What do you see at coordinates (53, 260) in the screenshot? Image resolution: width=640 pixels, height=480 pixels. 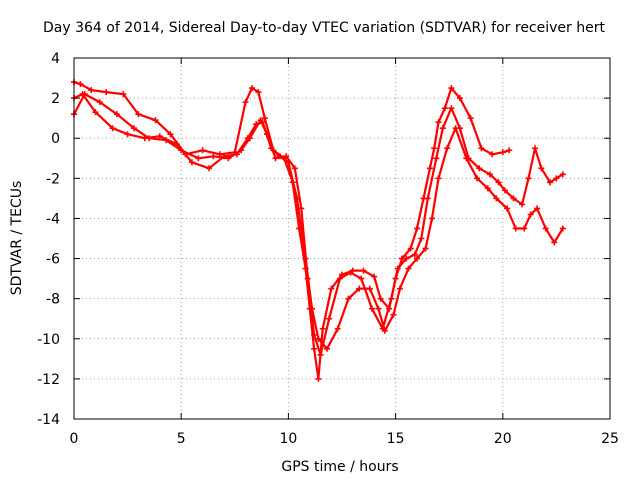 I see `y-tick-label: -6` at bounding box center [53, 260].